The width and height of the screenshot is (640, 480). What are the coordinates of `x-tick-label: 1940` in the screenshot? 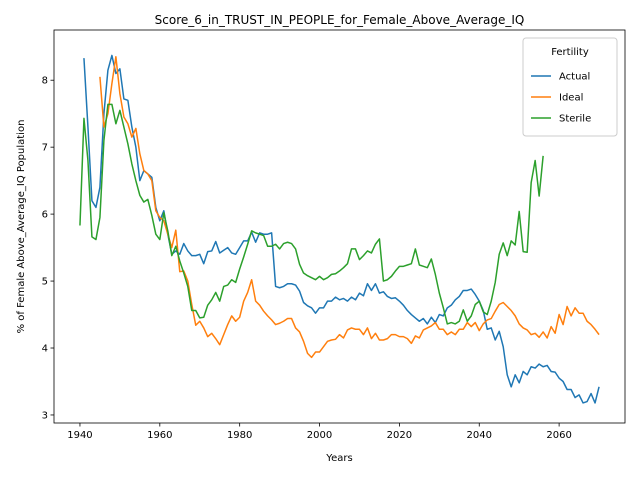 It's located at (79, 435).